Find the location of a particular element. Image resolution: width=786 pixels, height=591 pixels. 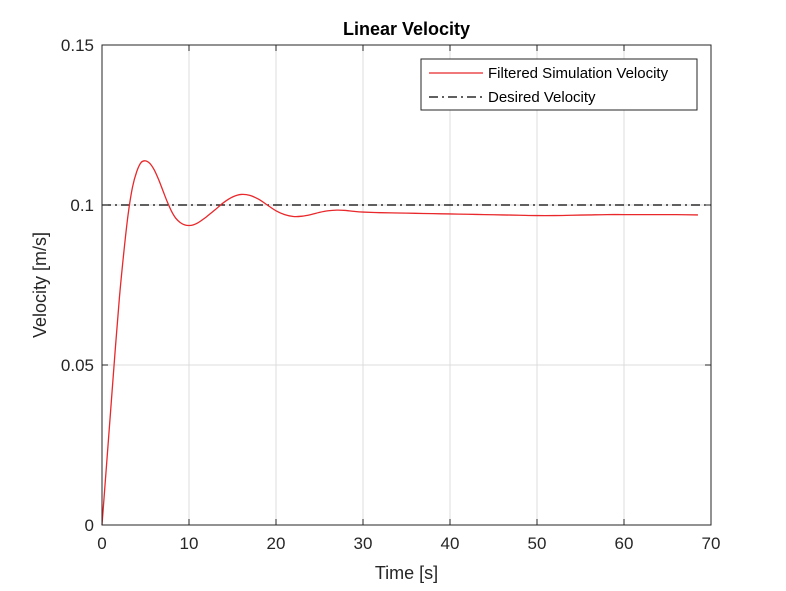

x-tick-label: 30 is located at coordinates (363, 543).